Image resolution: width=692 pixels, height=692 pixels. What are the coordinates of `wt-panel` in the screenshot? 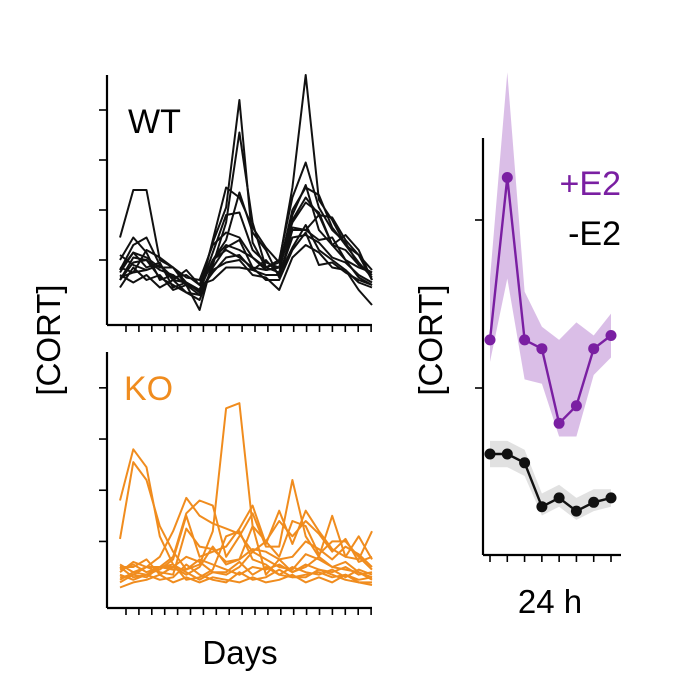 It's located at (236, 203).